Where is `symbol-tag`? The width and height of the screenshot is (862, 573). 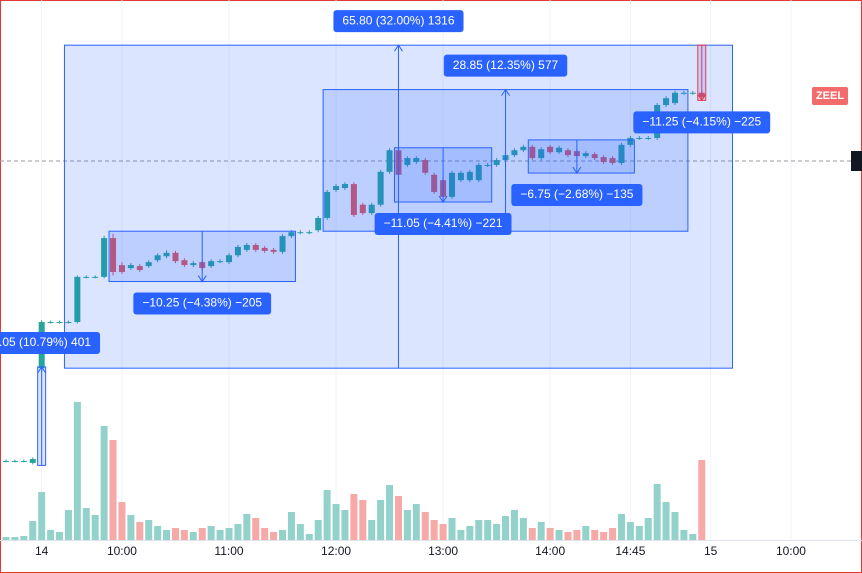
symbol-tag is located at coordinates (830, 96).